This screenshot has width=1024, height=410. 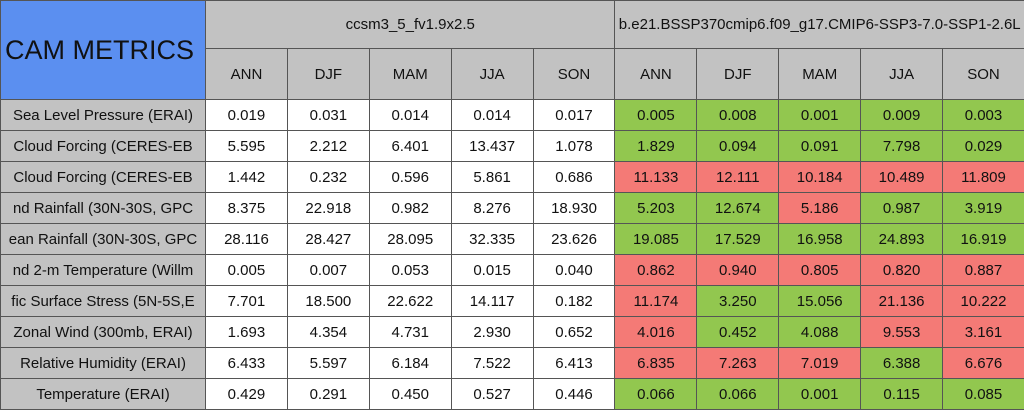 What do you see at coordinates (492, 208) in the screenshot?
I see `metric-value: 8.276` at bounding box center [492, 208].